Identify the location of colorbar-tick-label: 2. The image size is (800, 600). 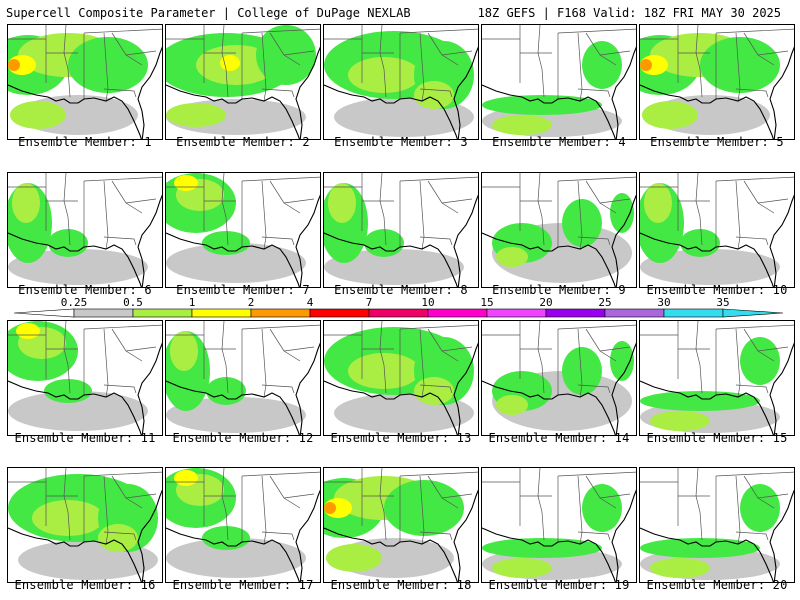
(251, 302).